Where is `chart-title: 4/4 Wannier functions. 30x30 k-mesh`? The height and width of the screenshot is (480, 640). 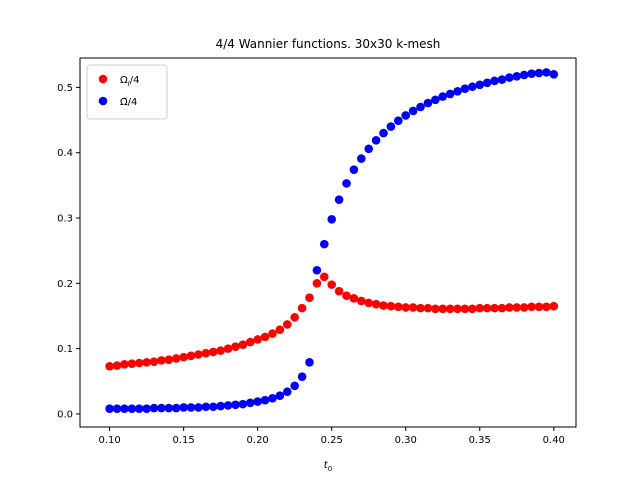
chart-title: 4/4 Wannier functions. 30x30 k-mesh is located at coordinates (328, 44).